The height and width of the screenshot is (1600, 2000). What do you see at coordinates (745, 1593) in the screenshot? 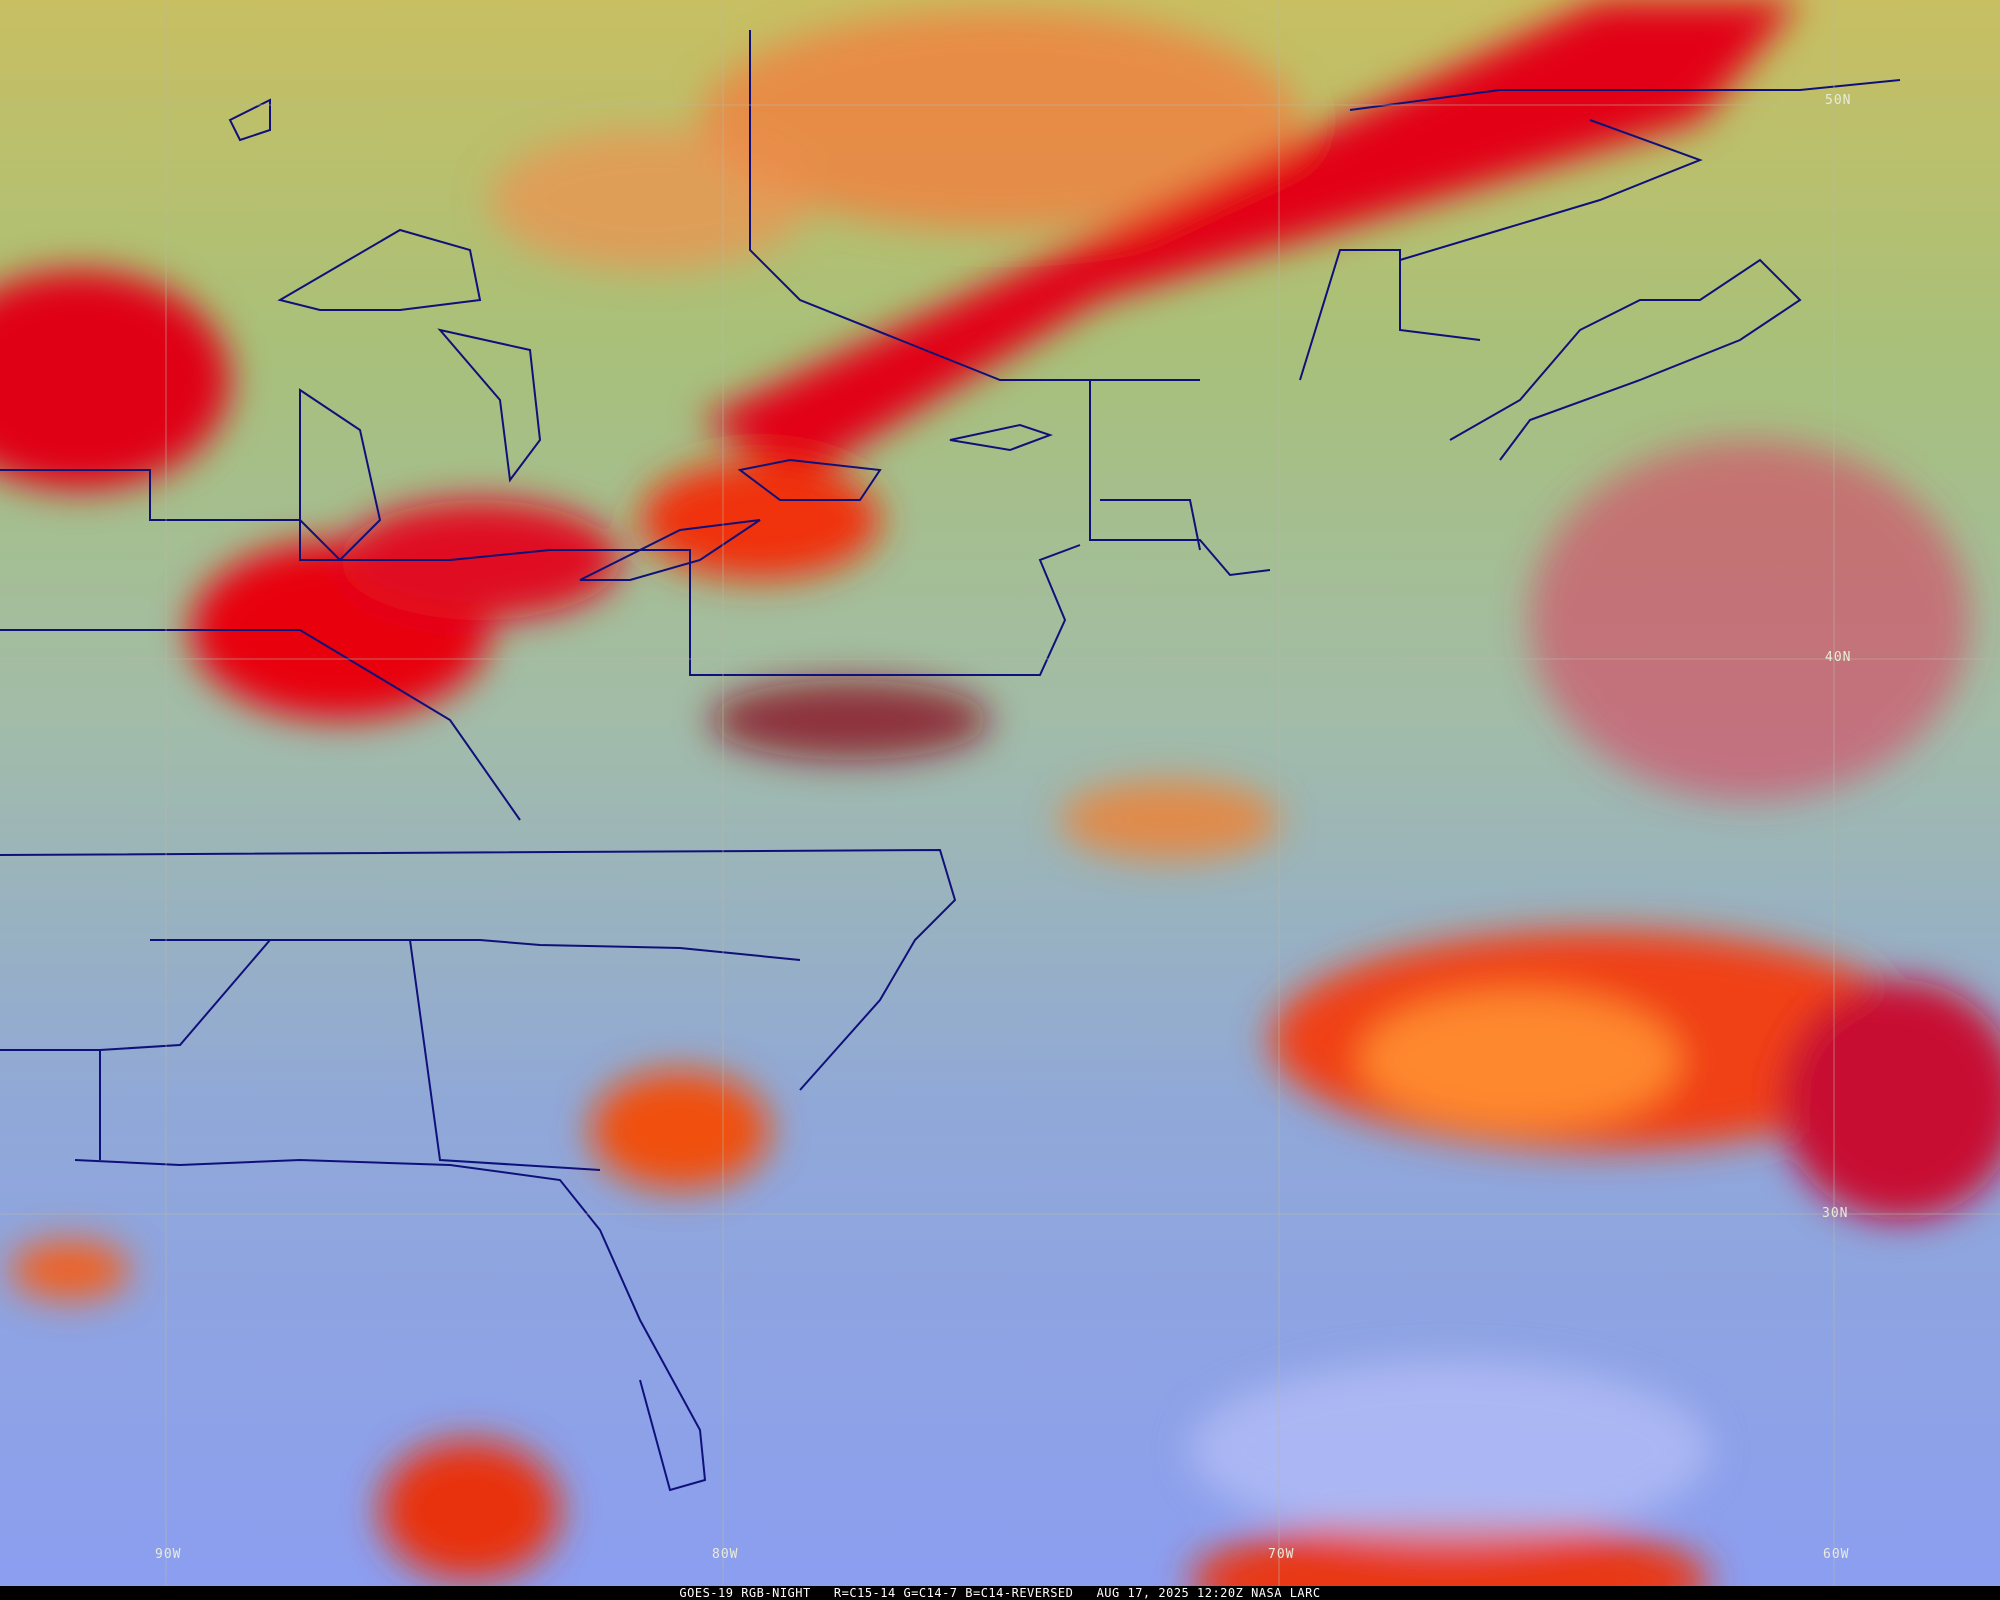
I see `caption-satellite: GOES-19 RGB-NIGHT` at bounding box center [745, 1593].